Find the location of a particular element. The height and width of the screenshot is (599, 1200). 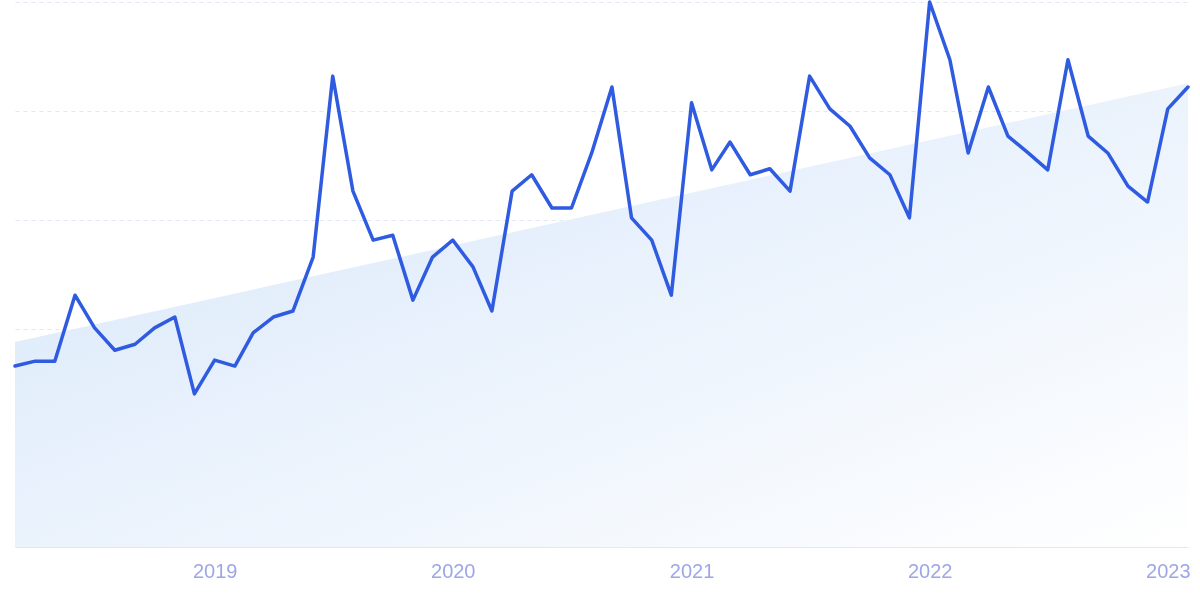

x-tick-label: 2021 is located at coordinates (692, 570).